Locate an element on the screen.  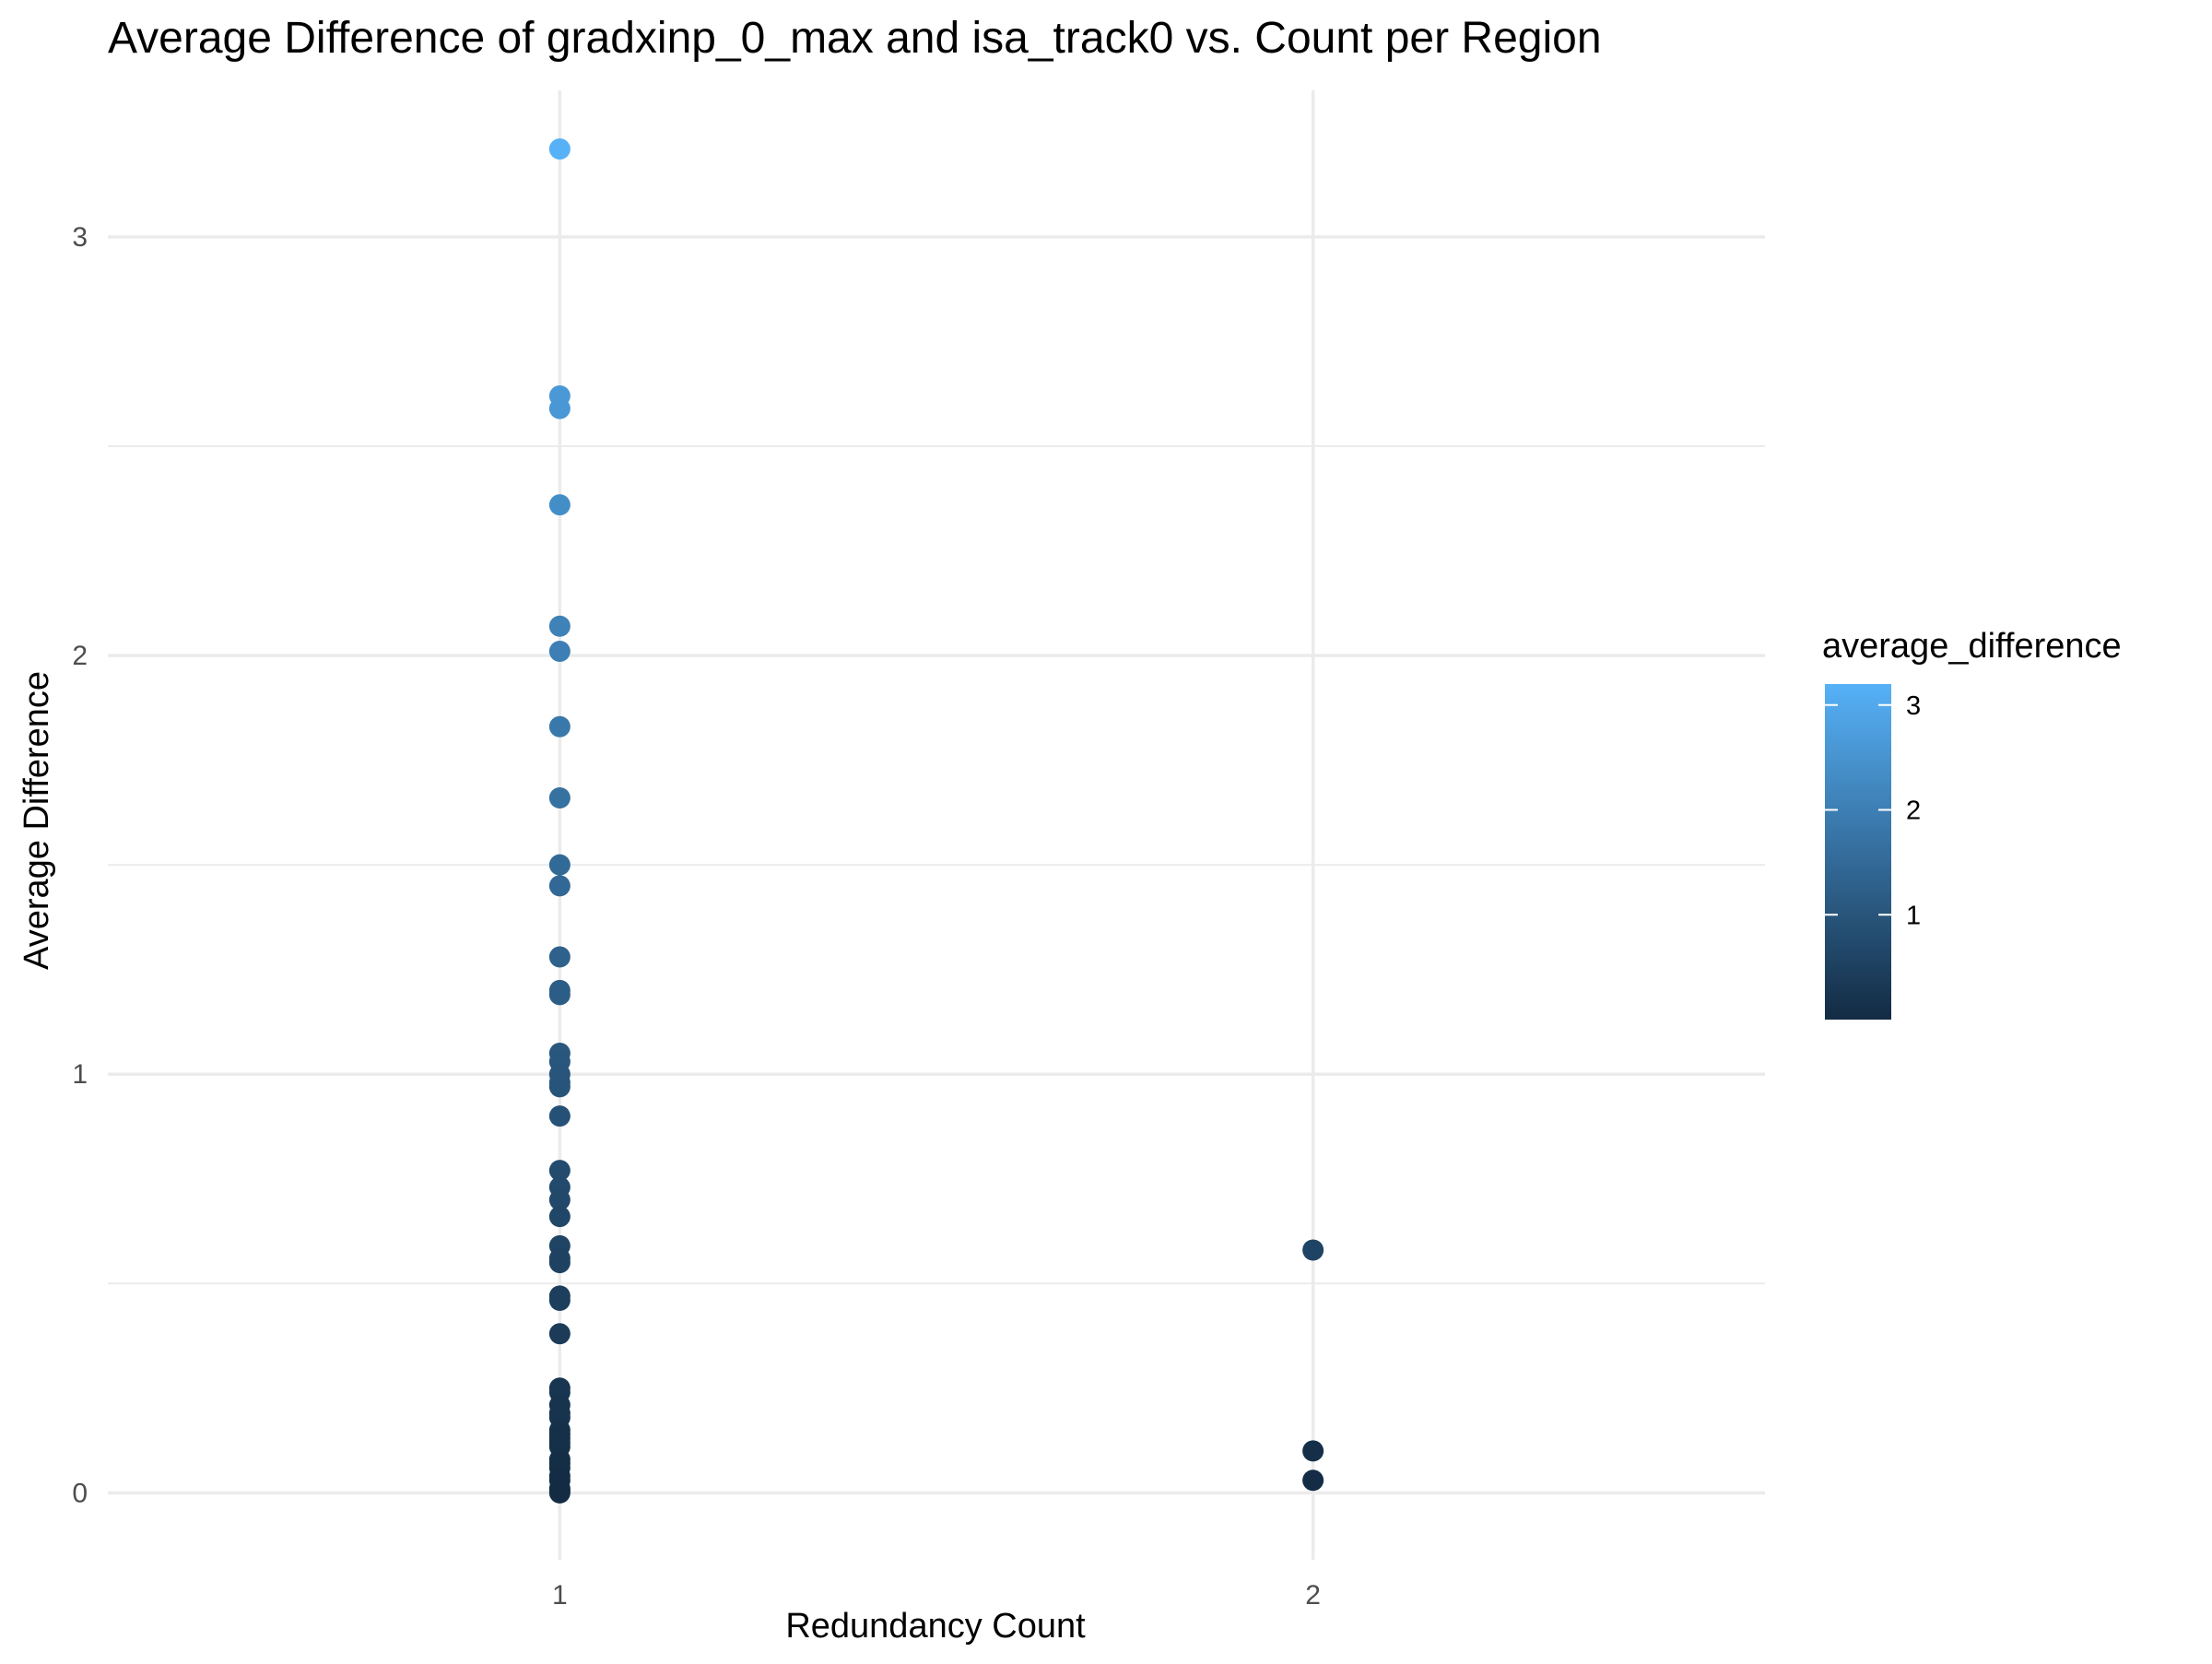
y-tick-label: 0 is located at coordinates (80, 1493).